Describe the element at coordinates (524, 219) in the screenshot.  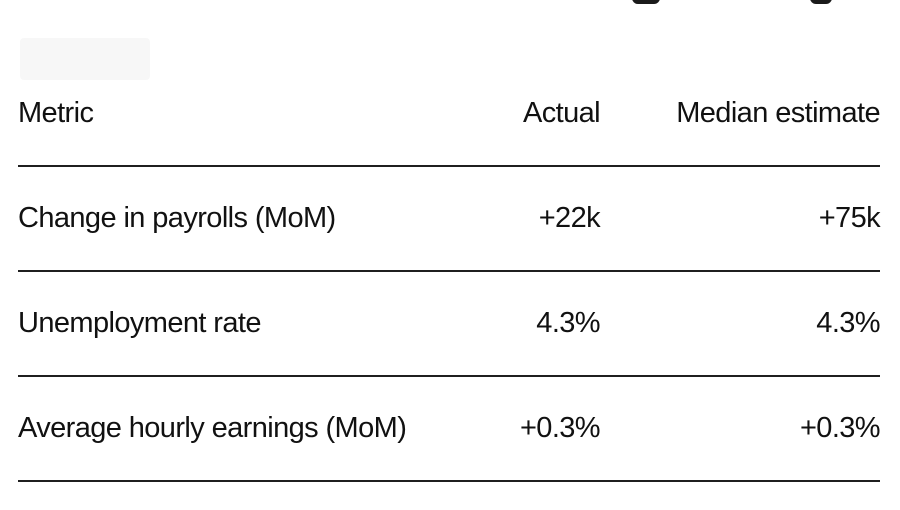
I see `actual-cell: +22k` at that location.